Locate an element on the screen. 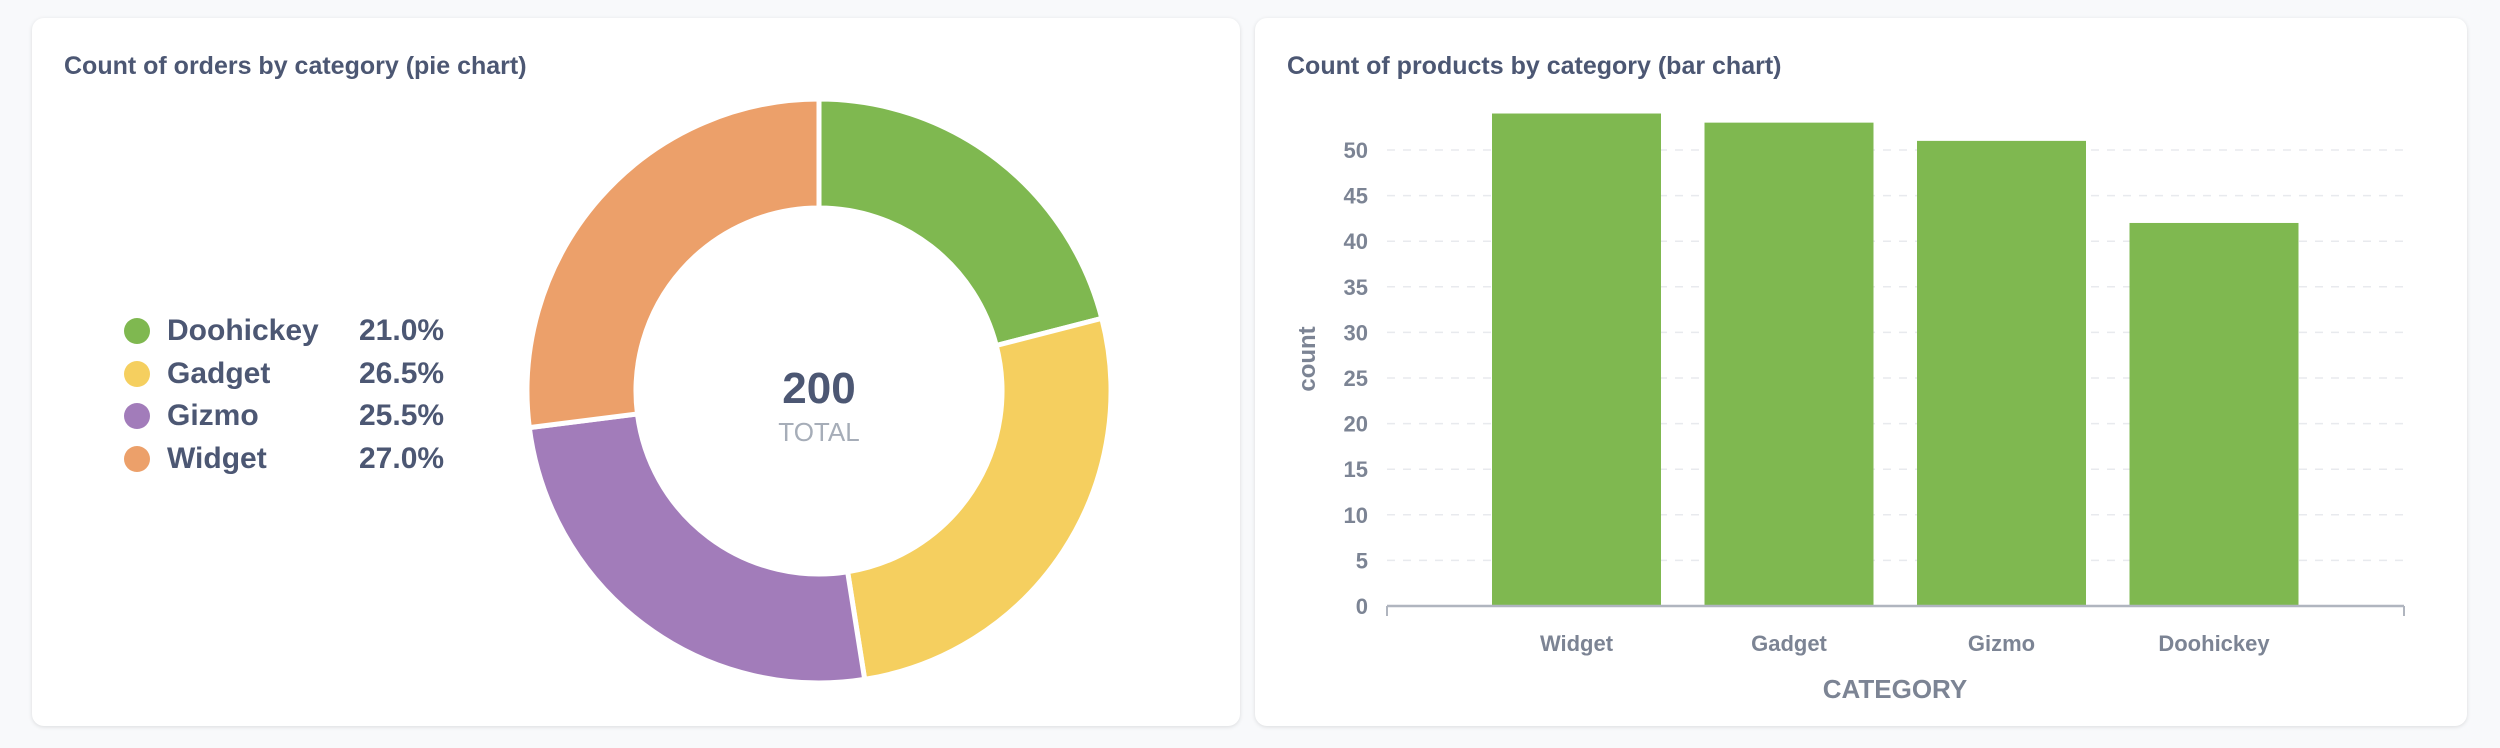  bar-widget is located at coordinates (1576, 360).